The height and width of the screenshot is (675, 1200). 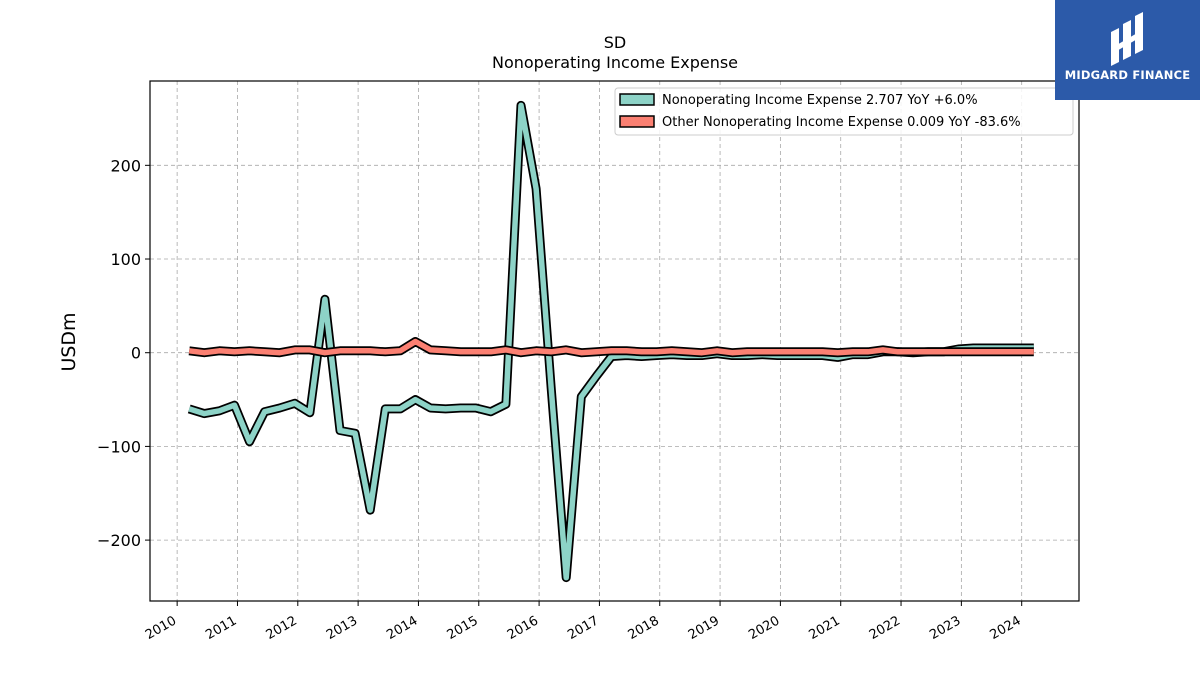 I want to click on y-tick-label: 200, so click(x=125, y=165).